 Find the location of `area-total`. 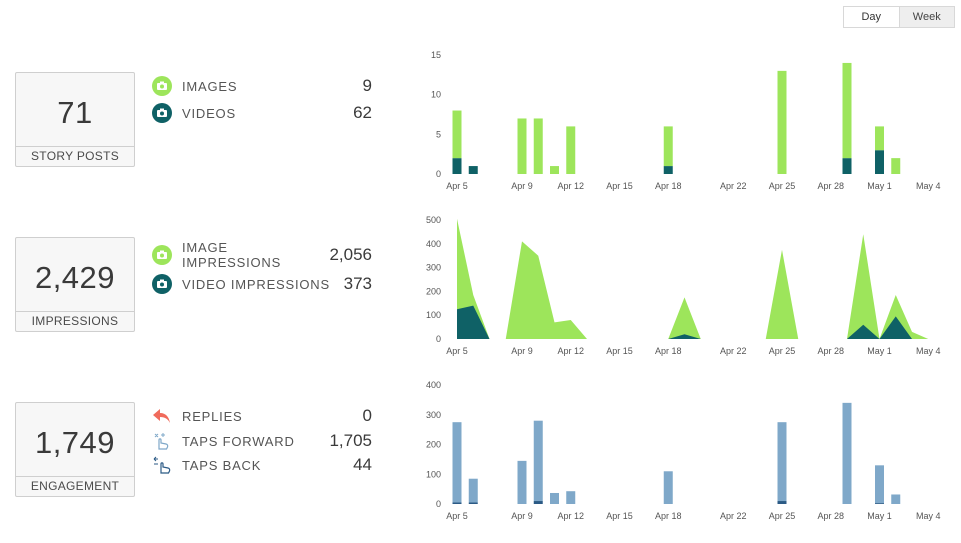

area-total is located at coordinates (693, 278).